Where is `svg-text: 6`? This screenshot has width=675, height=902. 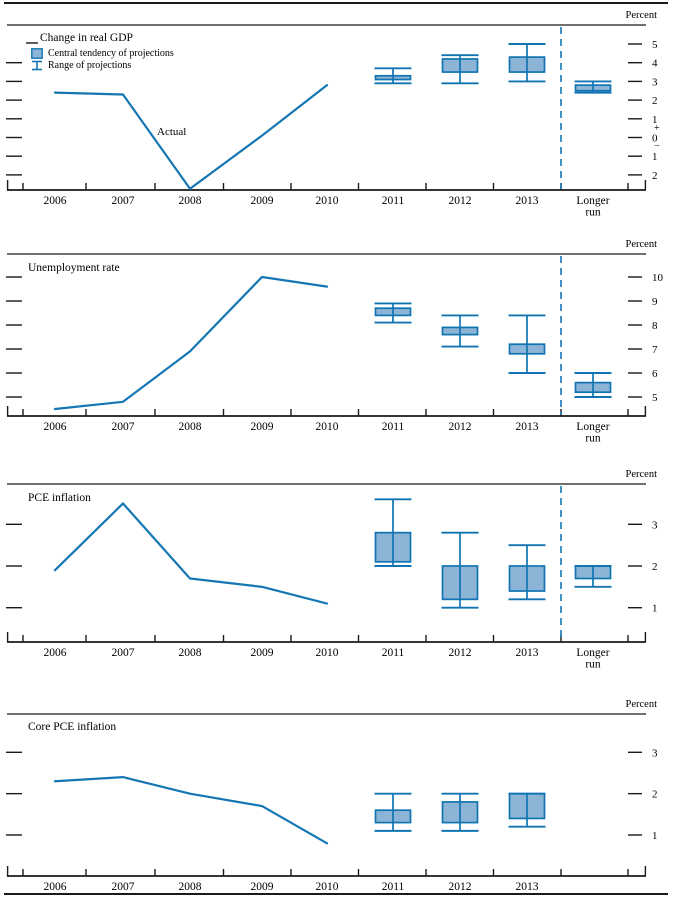
svg-text: 6 is located at coordinates (655, 374).